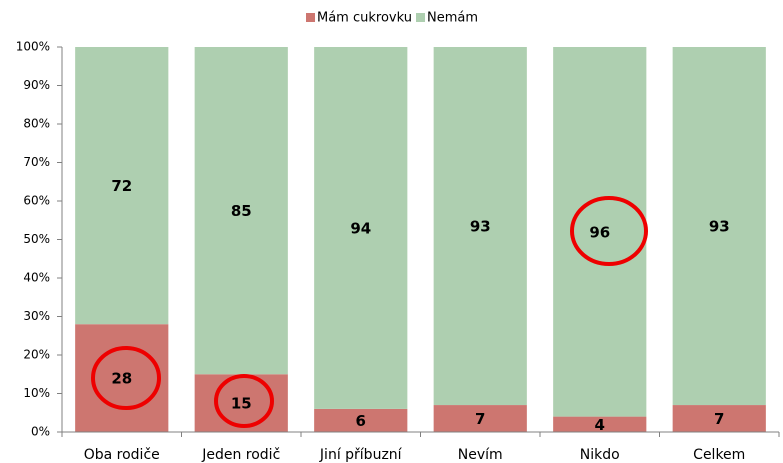 The width and height of the screenshot is (783, 463). I want to click on y-tick-label: 70%, so click(36, 162).